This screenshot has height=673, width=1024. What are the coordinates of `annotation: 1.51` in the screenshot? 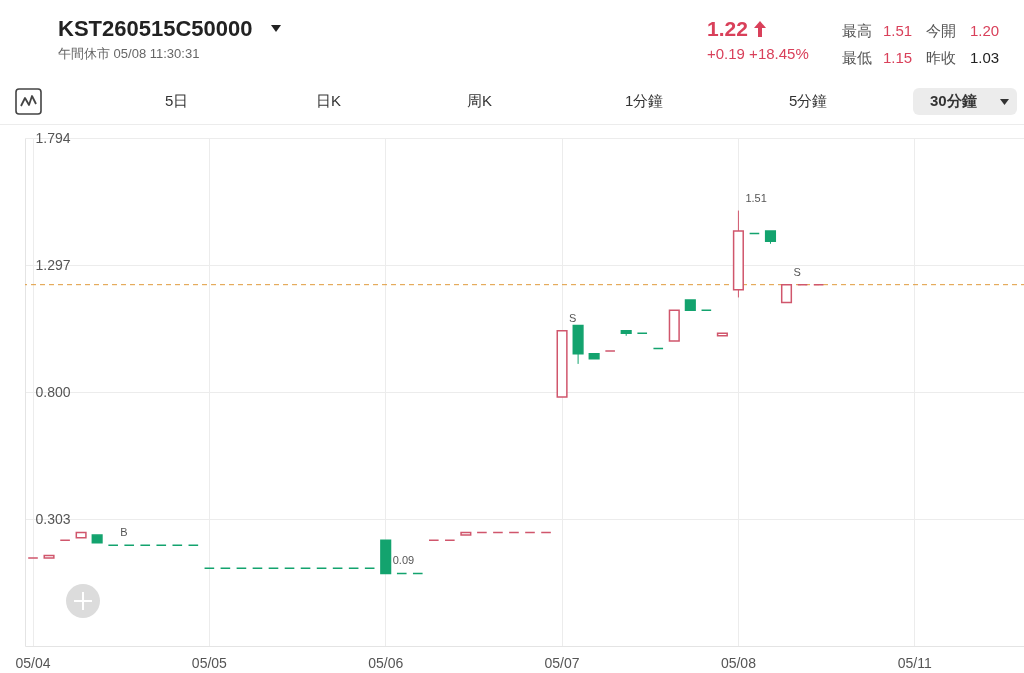 It's located at (756, 197).